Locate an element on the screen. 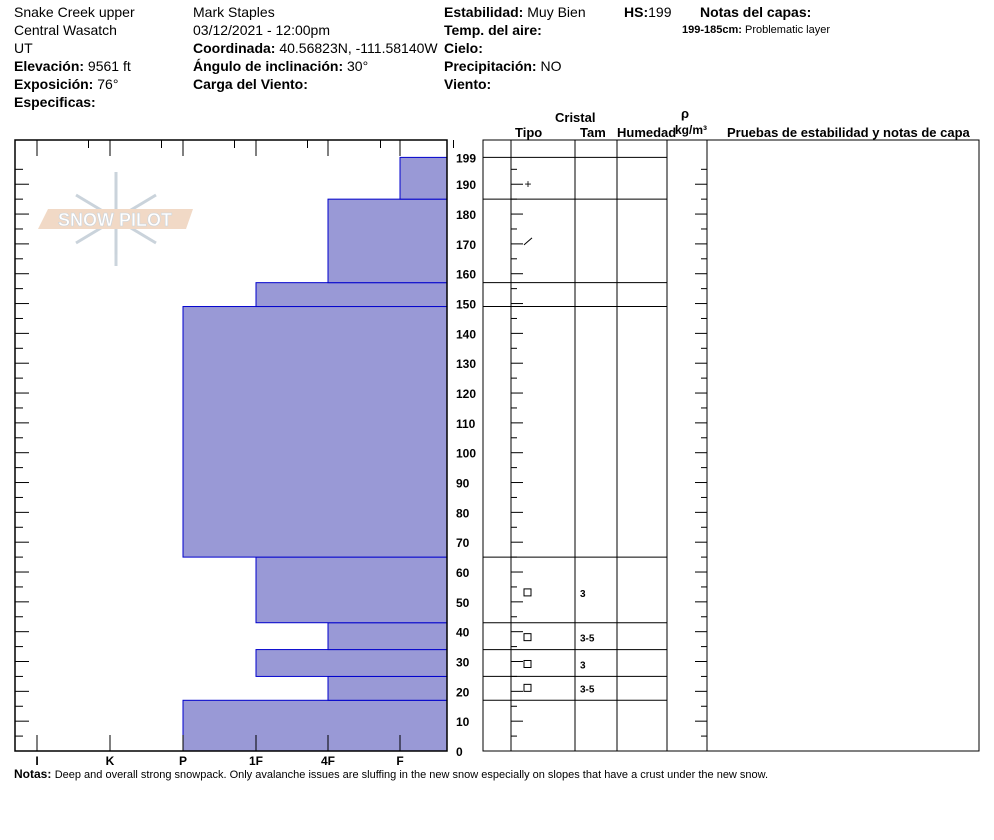 This screenshot has width=994, height=840. observer: Mark Staples is located at coordinates (234, 12).